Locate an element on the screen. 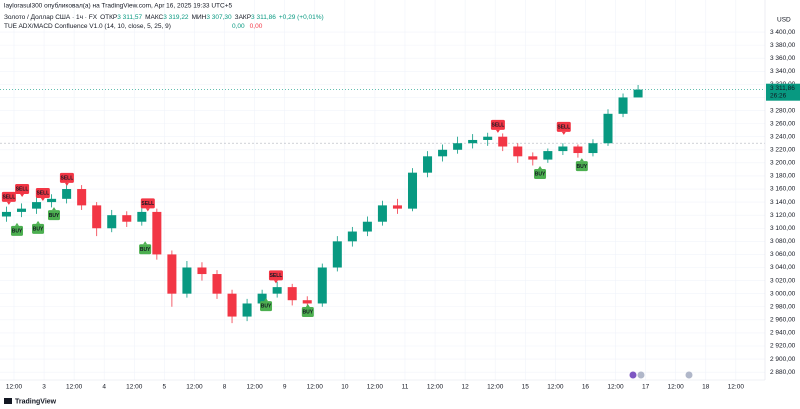  y-tick-label: 3 080,00 is located at coordinates (783, 241).